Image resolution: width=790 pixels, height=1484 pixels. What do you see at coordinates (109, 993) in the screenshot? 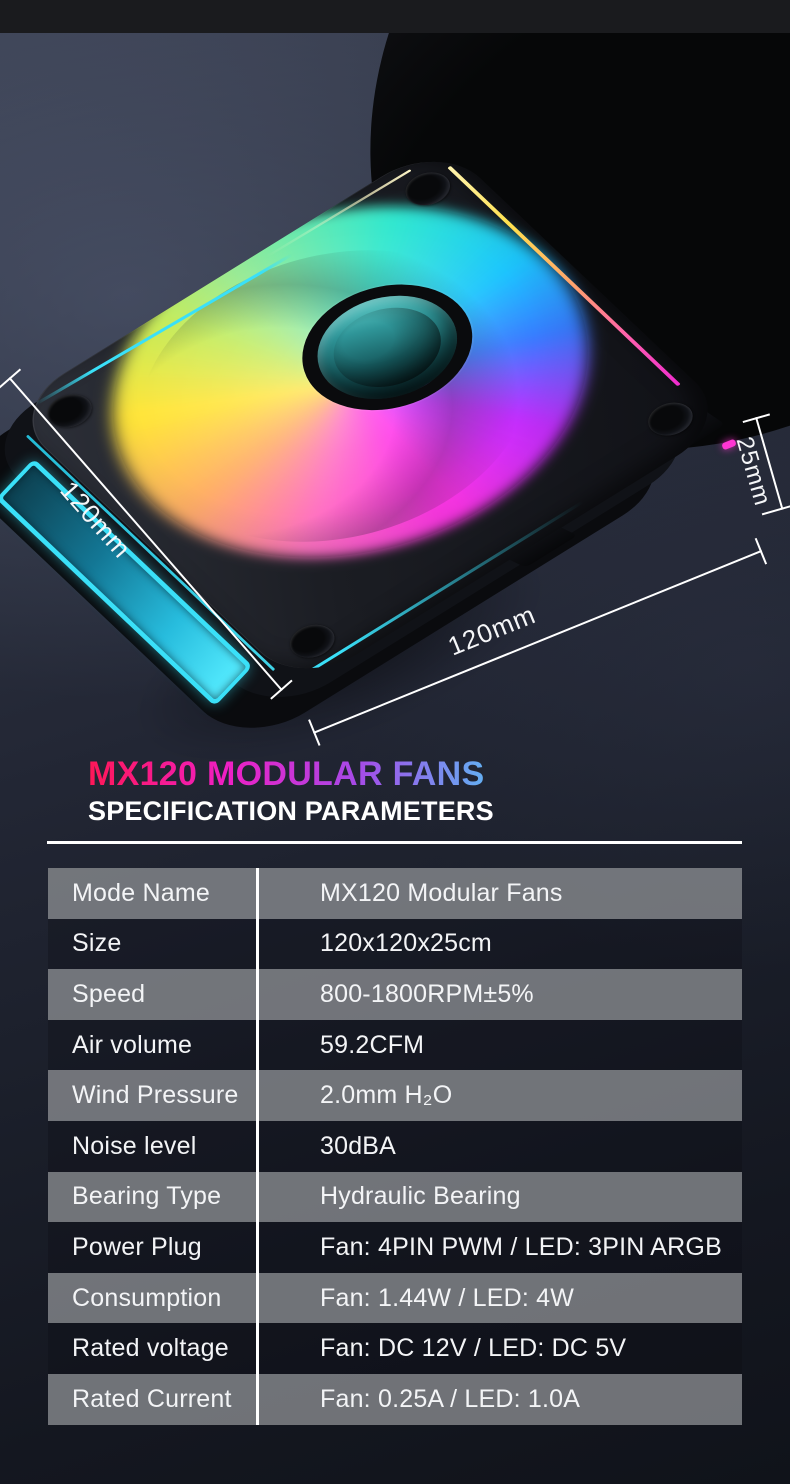
I see `spec-label: Speed` at bounding box center [109, 993].